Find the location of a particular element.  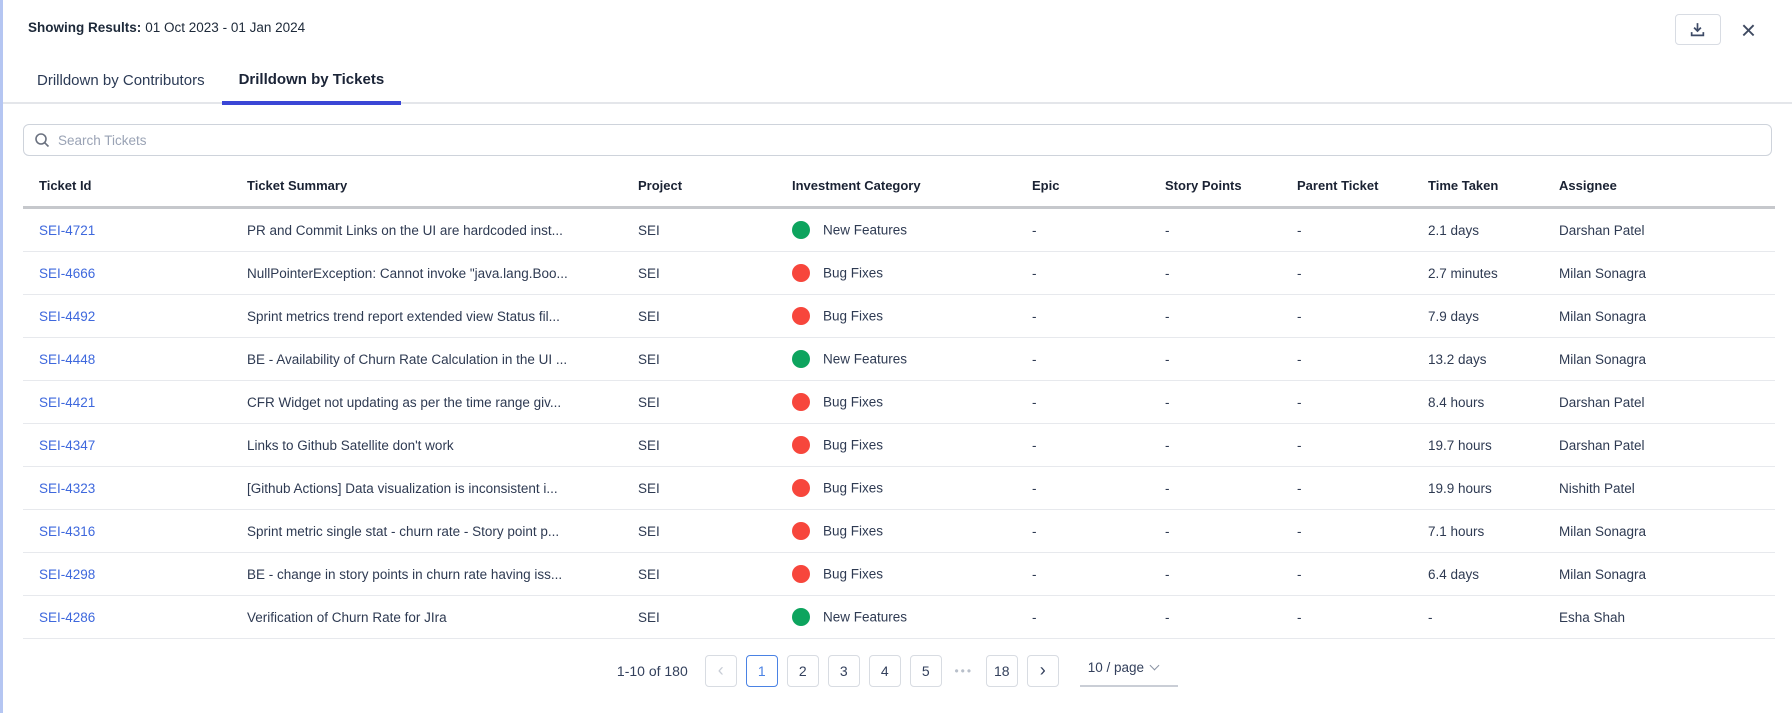

ticket-id-link: SEI-4721 is located at coordinates (67, 230).